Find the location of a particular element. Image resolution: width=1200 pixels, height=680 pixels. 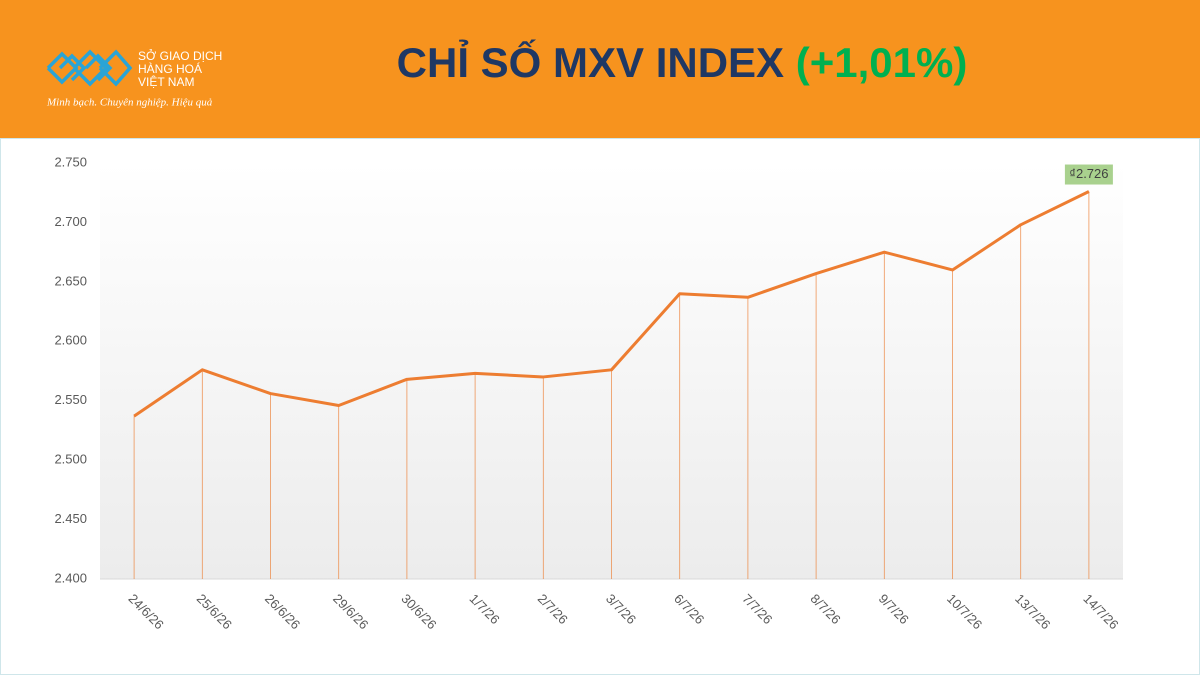

y-tick-label: 2.600 is located at coordinates (70, 340).